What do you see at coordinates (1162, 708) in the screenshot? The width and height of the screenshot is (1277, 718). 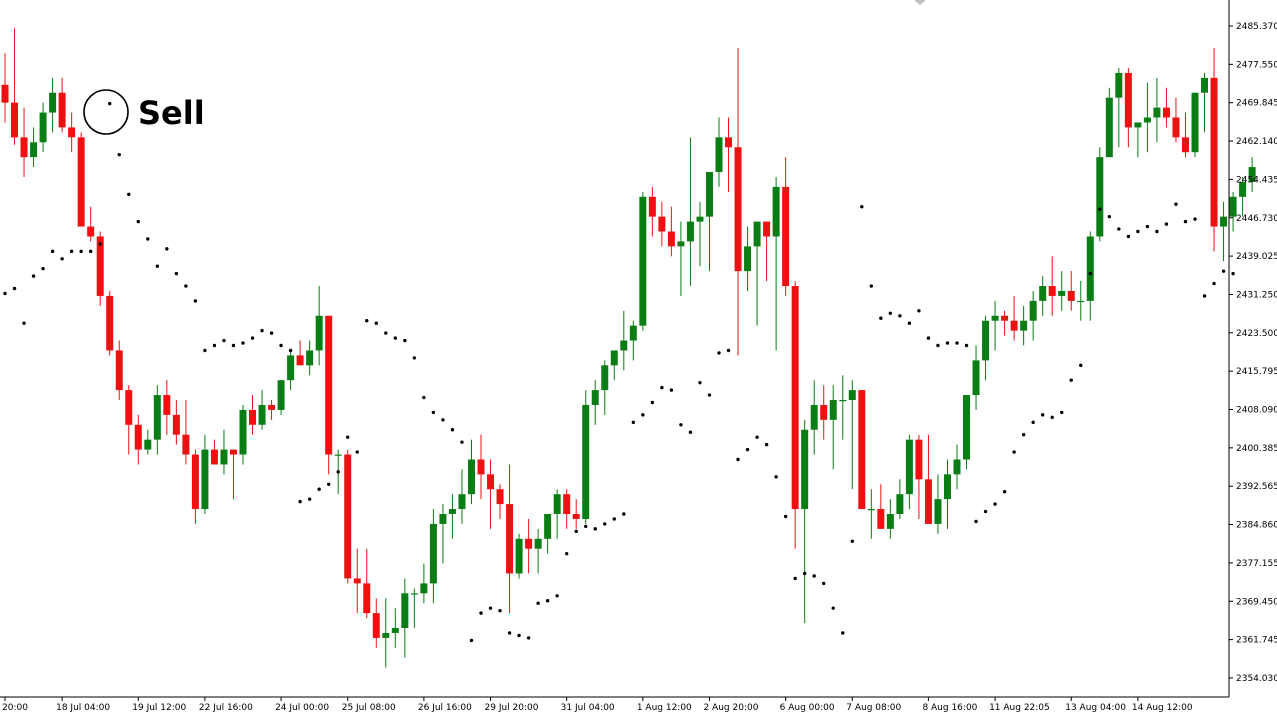 I see `x-tick-label: 14 Aug 12:00` at bounding box center [1162, 708].